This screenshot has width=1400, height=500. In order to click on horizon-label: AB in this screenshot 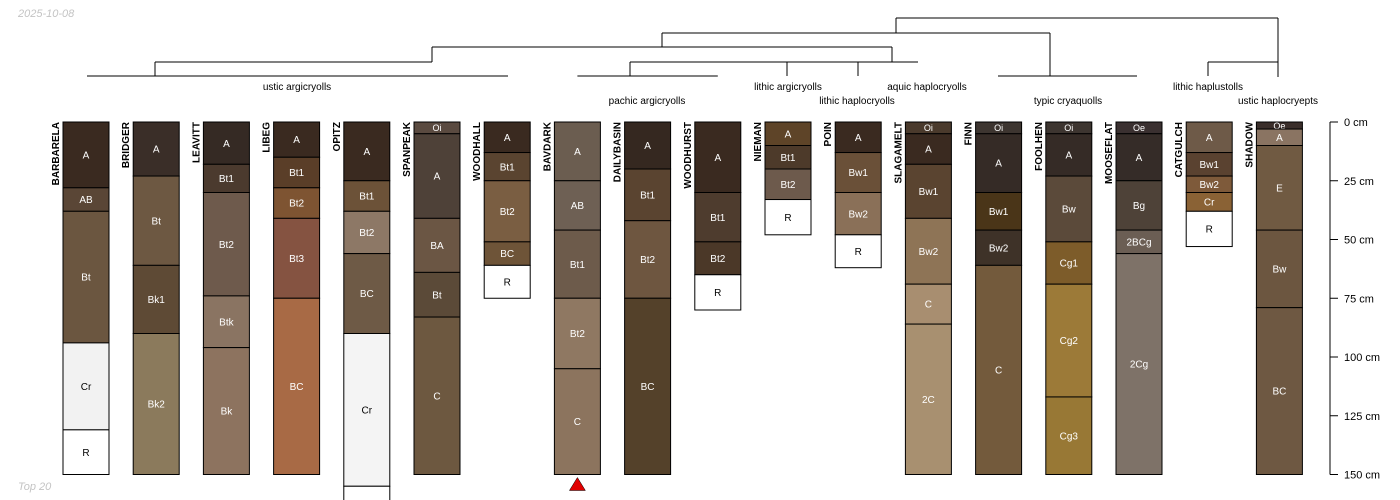, I will do `click(578, 206)`.